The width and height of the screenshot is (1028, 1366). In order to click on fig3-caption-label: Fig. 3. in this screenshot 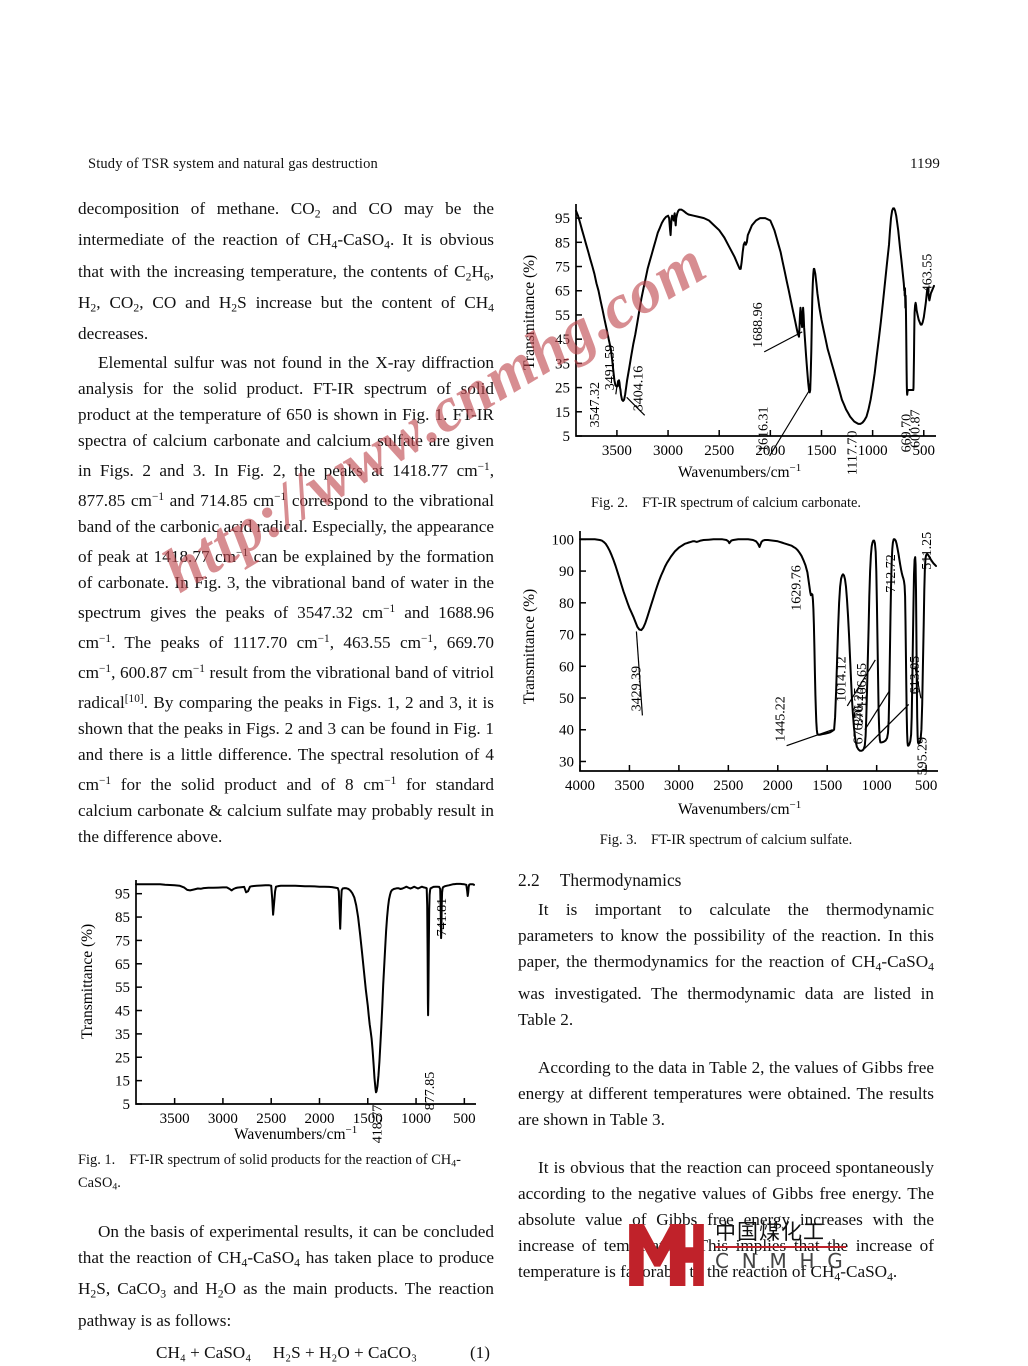, I will do `click(618, 840)`.